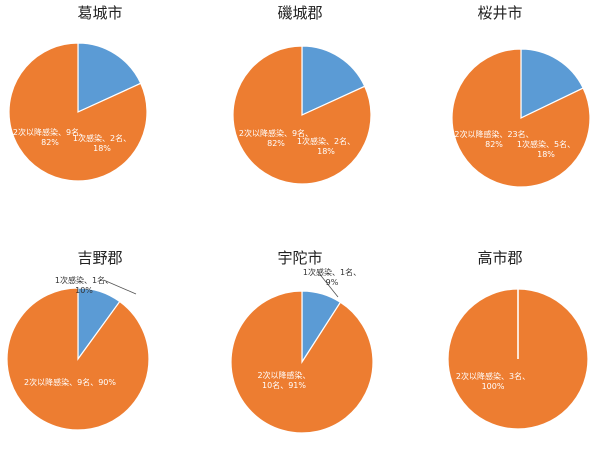 The image size is (600, 463). I want to click on chart-title: 桜井市, so click(500, 13).